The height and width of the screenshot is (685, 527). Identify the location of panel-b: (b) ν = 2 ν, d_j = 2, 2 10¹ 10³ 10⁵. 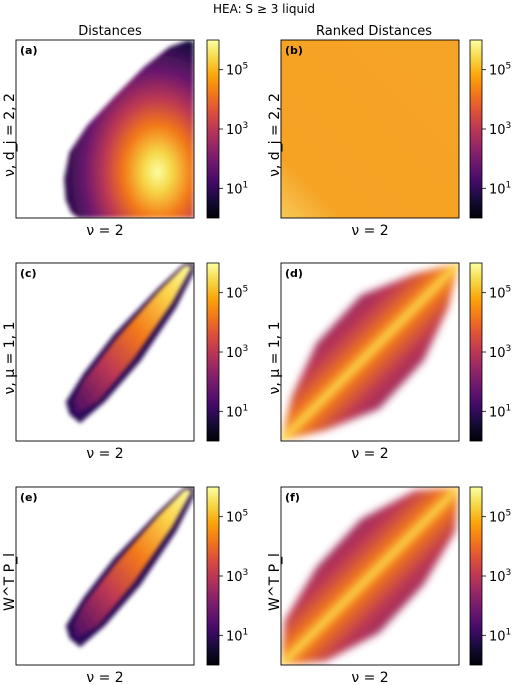
(389, 139).